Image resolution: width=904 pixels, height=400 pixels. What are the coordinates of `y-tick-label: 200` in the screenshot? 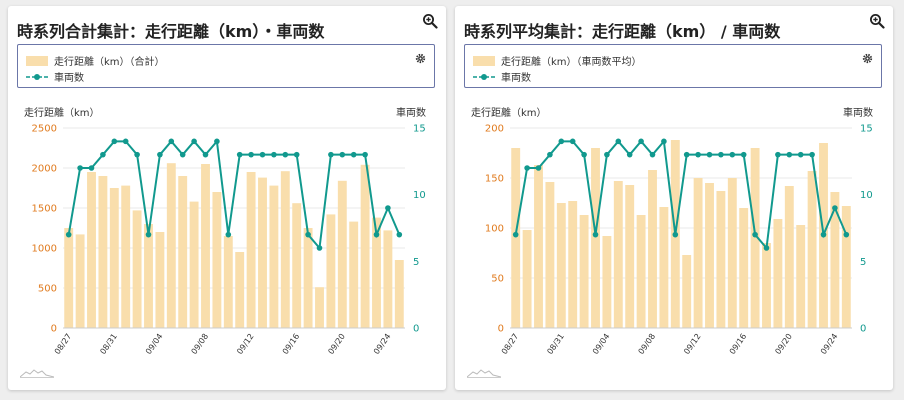 It's located at (494, 129).